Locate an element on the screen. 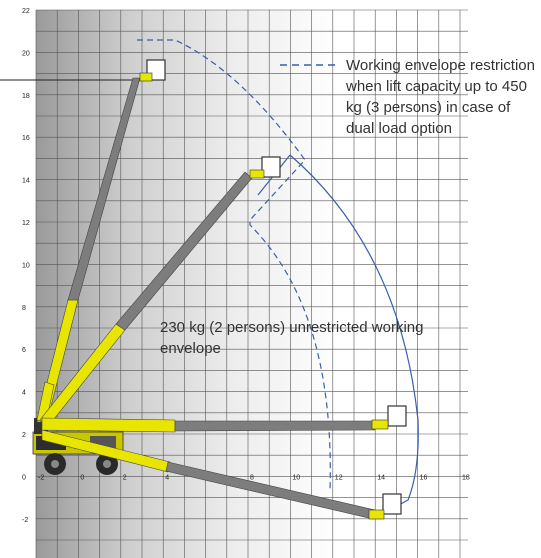 This screenshot has width=541, height=558. x-tick-label: 2 is located at coordinates (125, 477).